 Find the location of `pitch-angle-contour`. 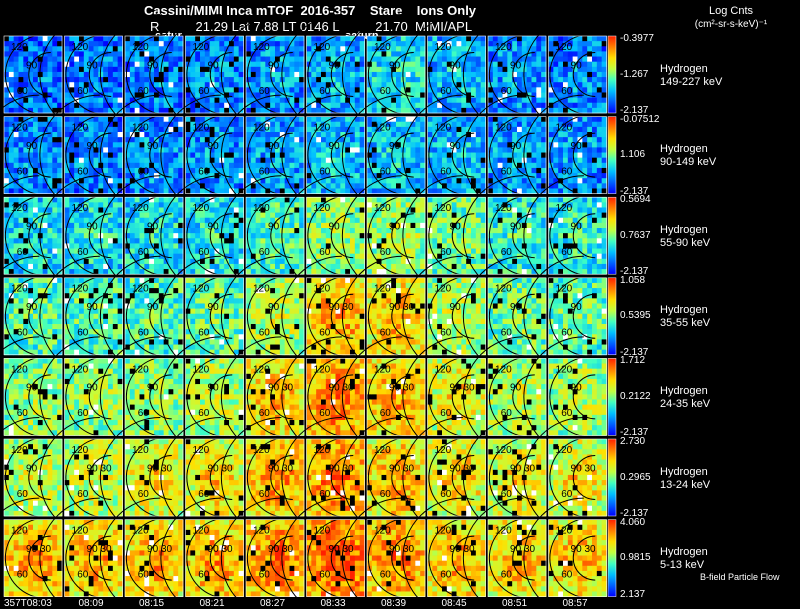

pitch-angle-contour is located at coordinates (100, 74).